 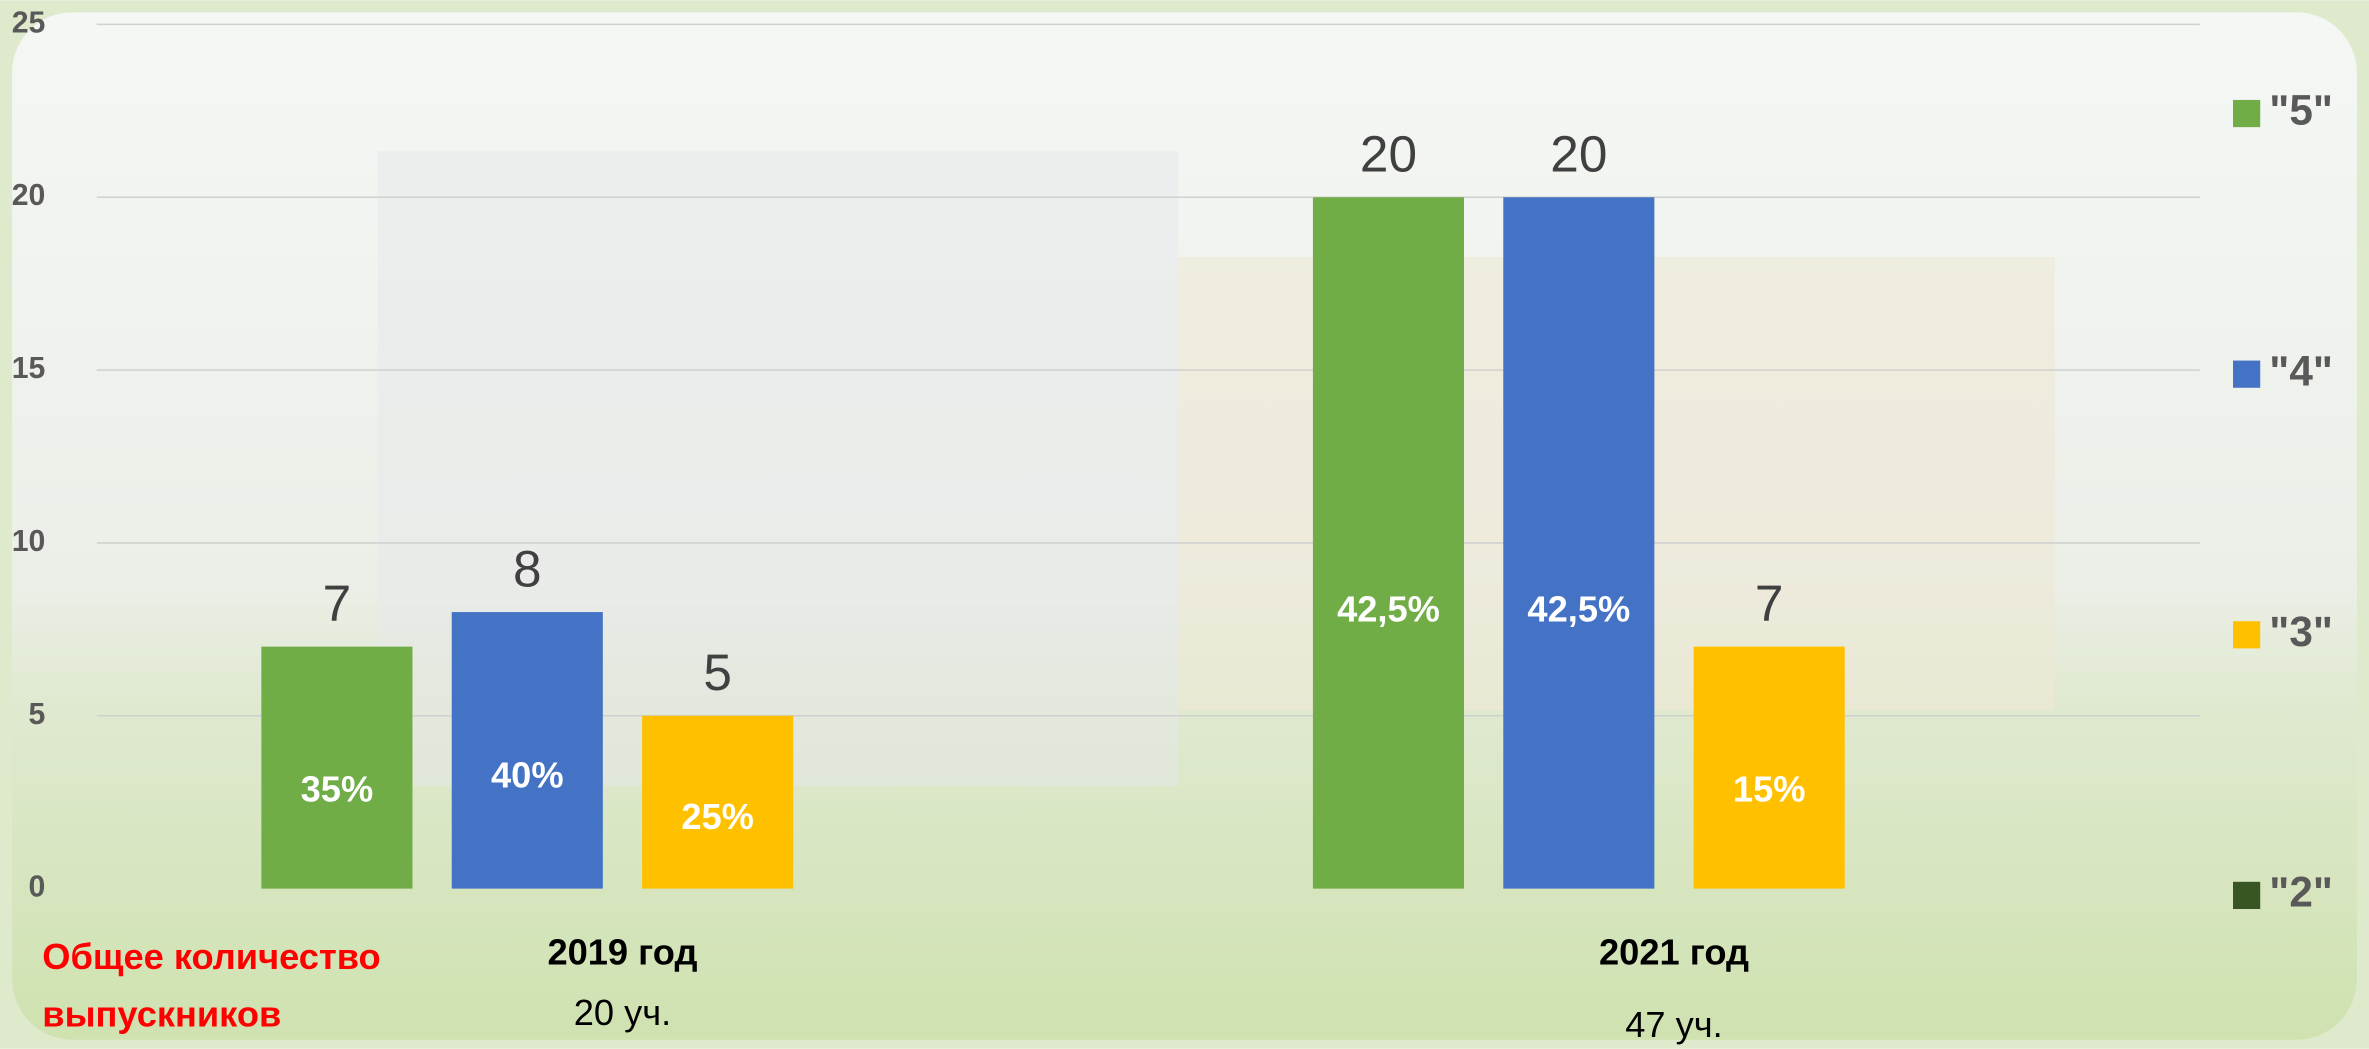 What do you see at coordinates (211, 956) in the screenshot?
I see `annotation: Общее количество` at bounding box center [211, 956].